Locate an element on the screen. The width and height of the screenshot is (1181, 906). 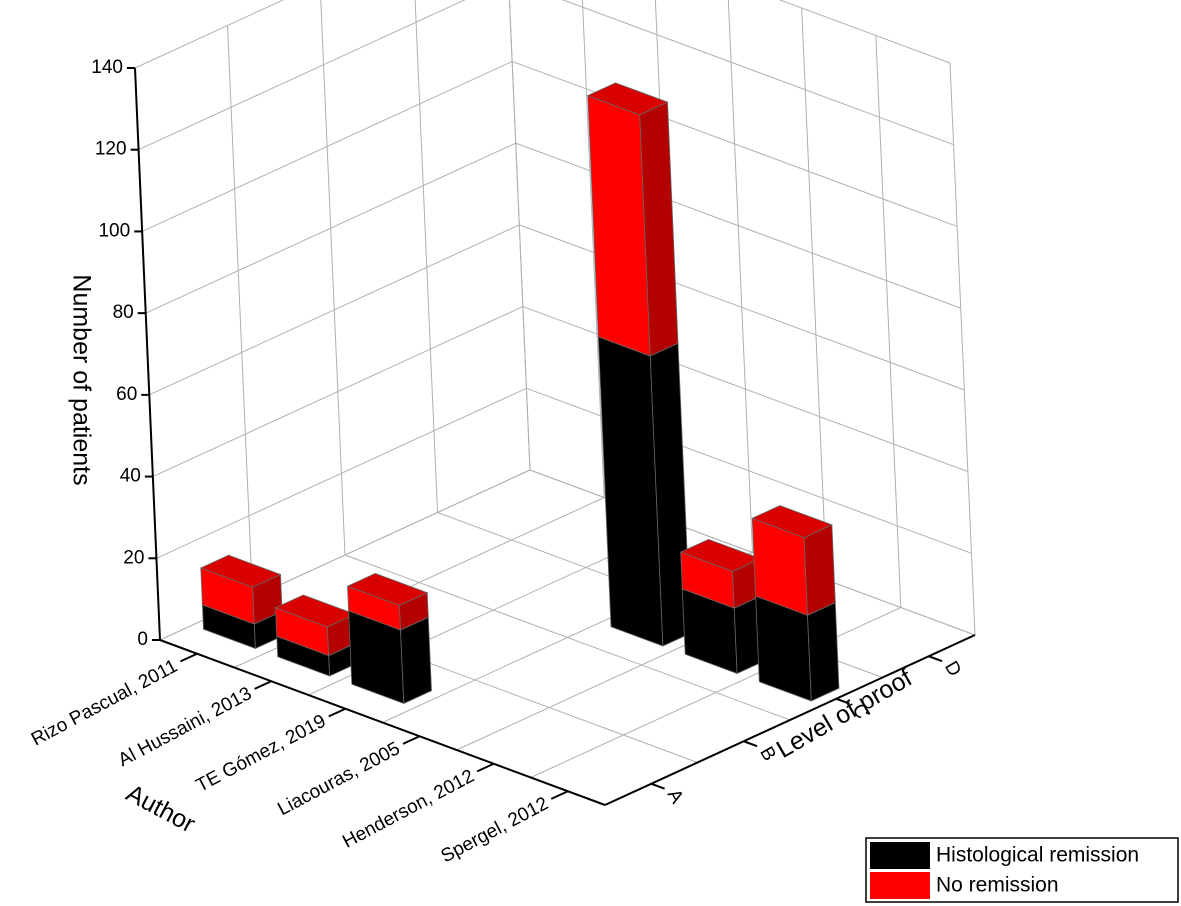
z-axis-line is located at coordinates (790, 720).